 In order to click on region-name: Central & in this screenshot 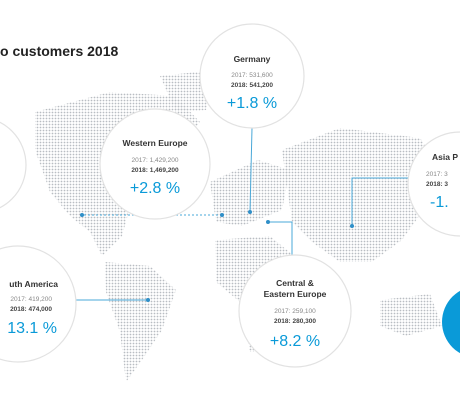, I will do `click(295, 283)`.